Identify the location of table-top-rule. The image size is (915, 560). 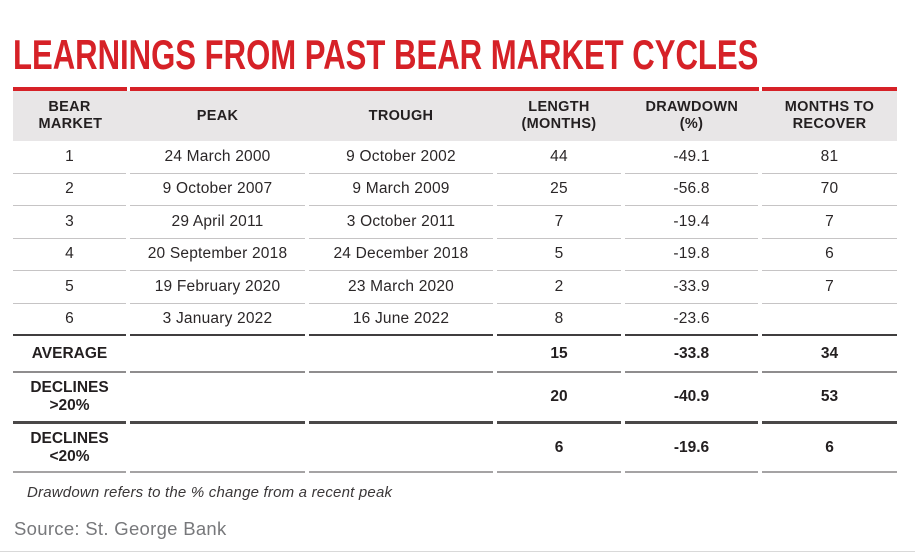
(455, 89).